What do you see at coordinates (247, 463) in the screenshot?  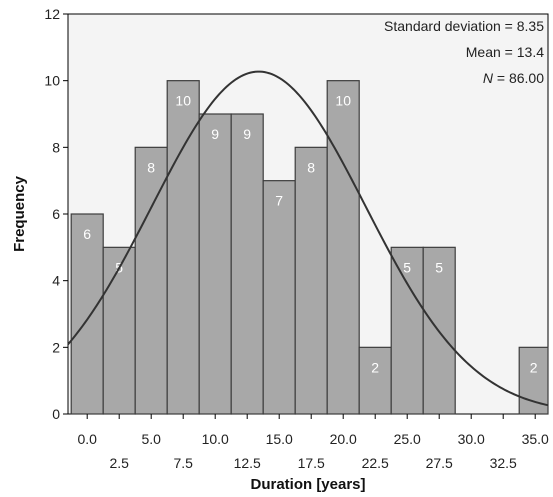 I see `x-tick-label: 12.5` at bounding box center [247, 463].